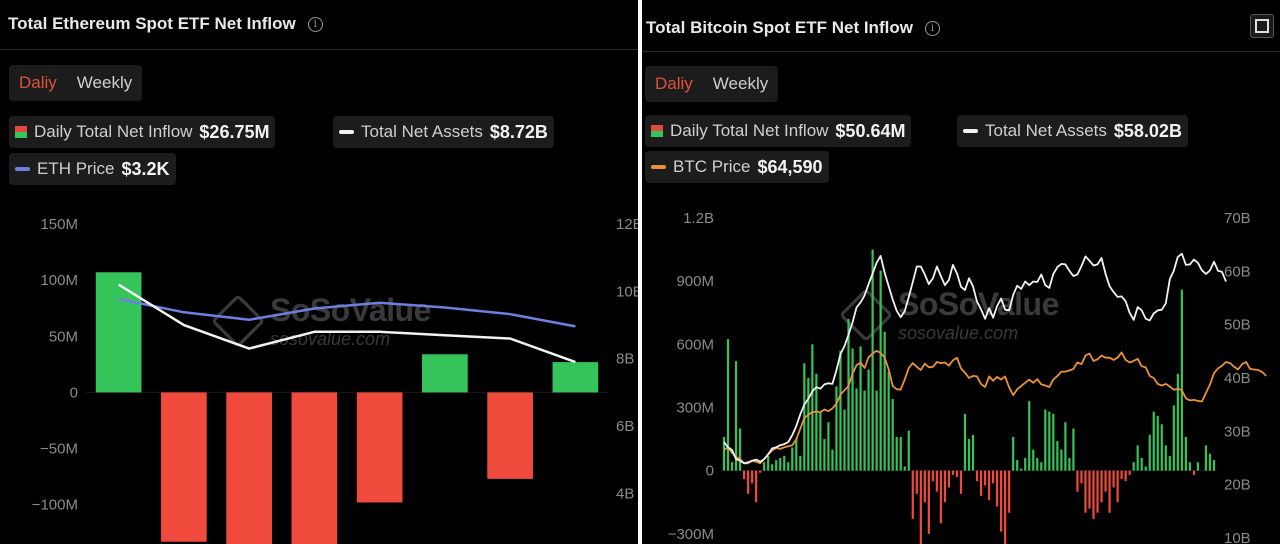  Describe the element at coordinates (698, 218) in the screenshot. I see `left-axis-tick-label: 1.2B` at that location.